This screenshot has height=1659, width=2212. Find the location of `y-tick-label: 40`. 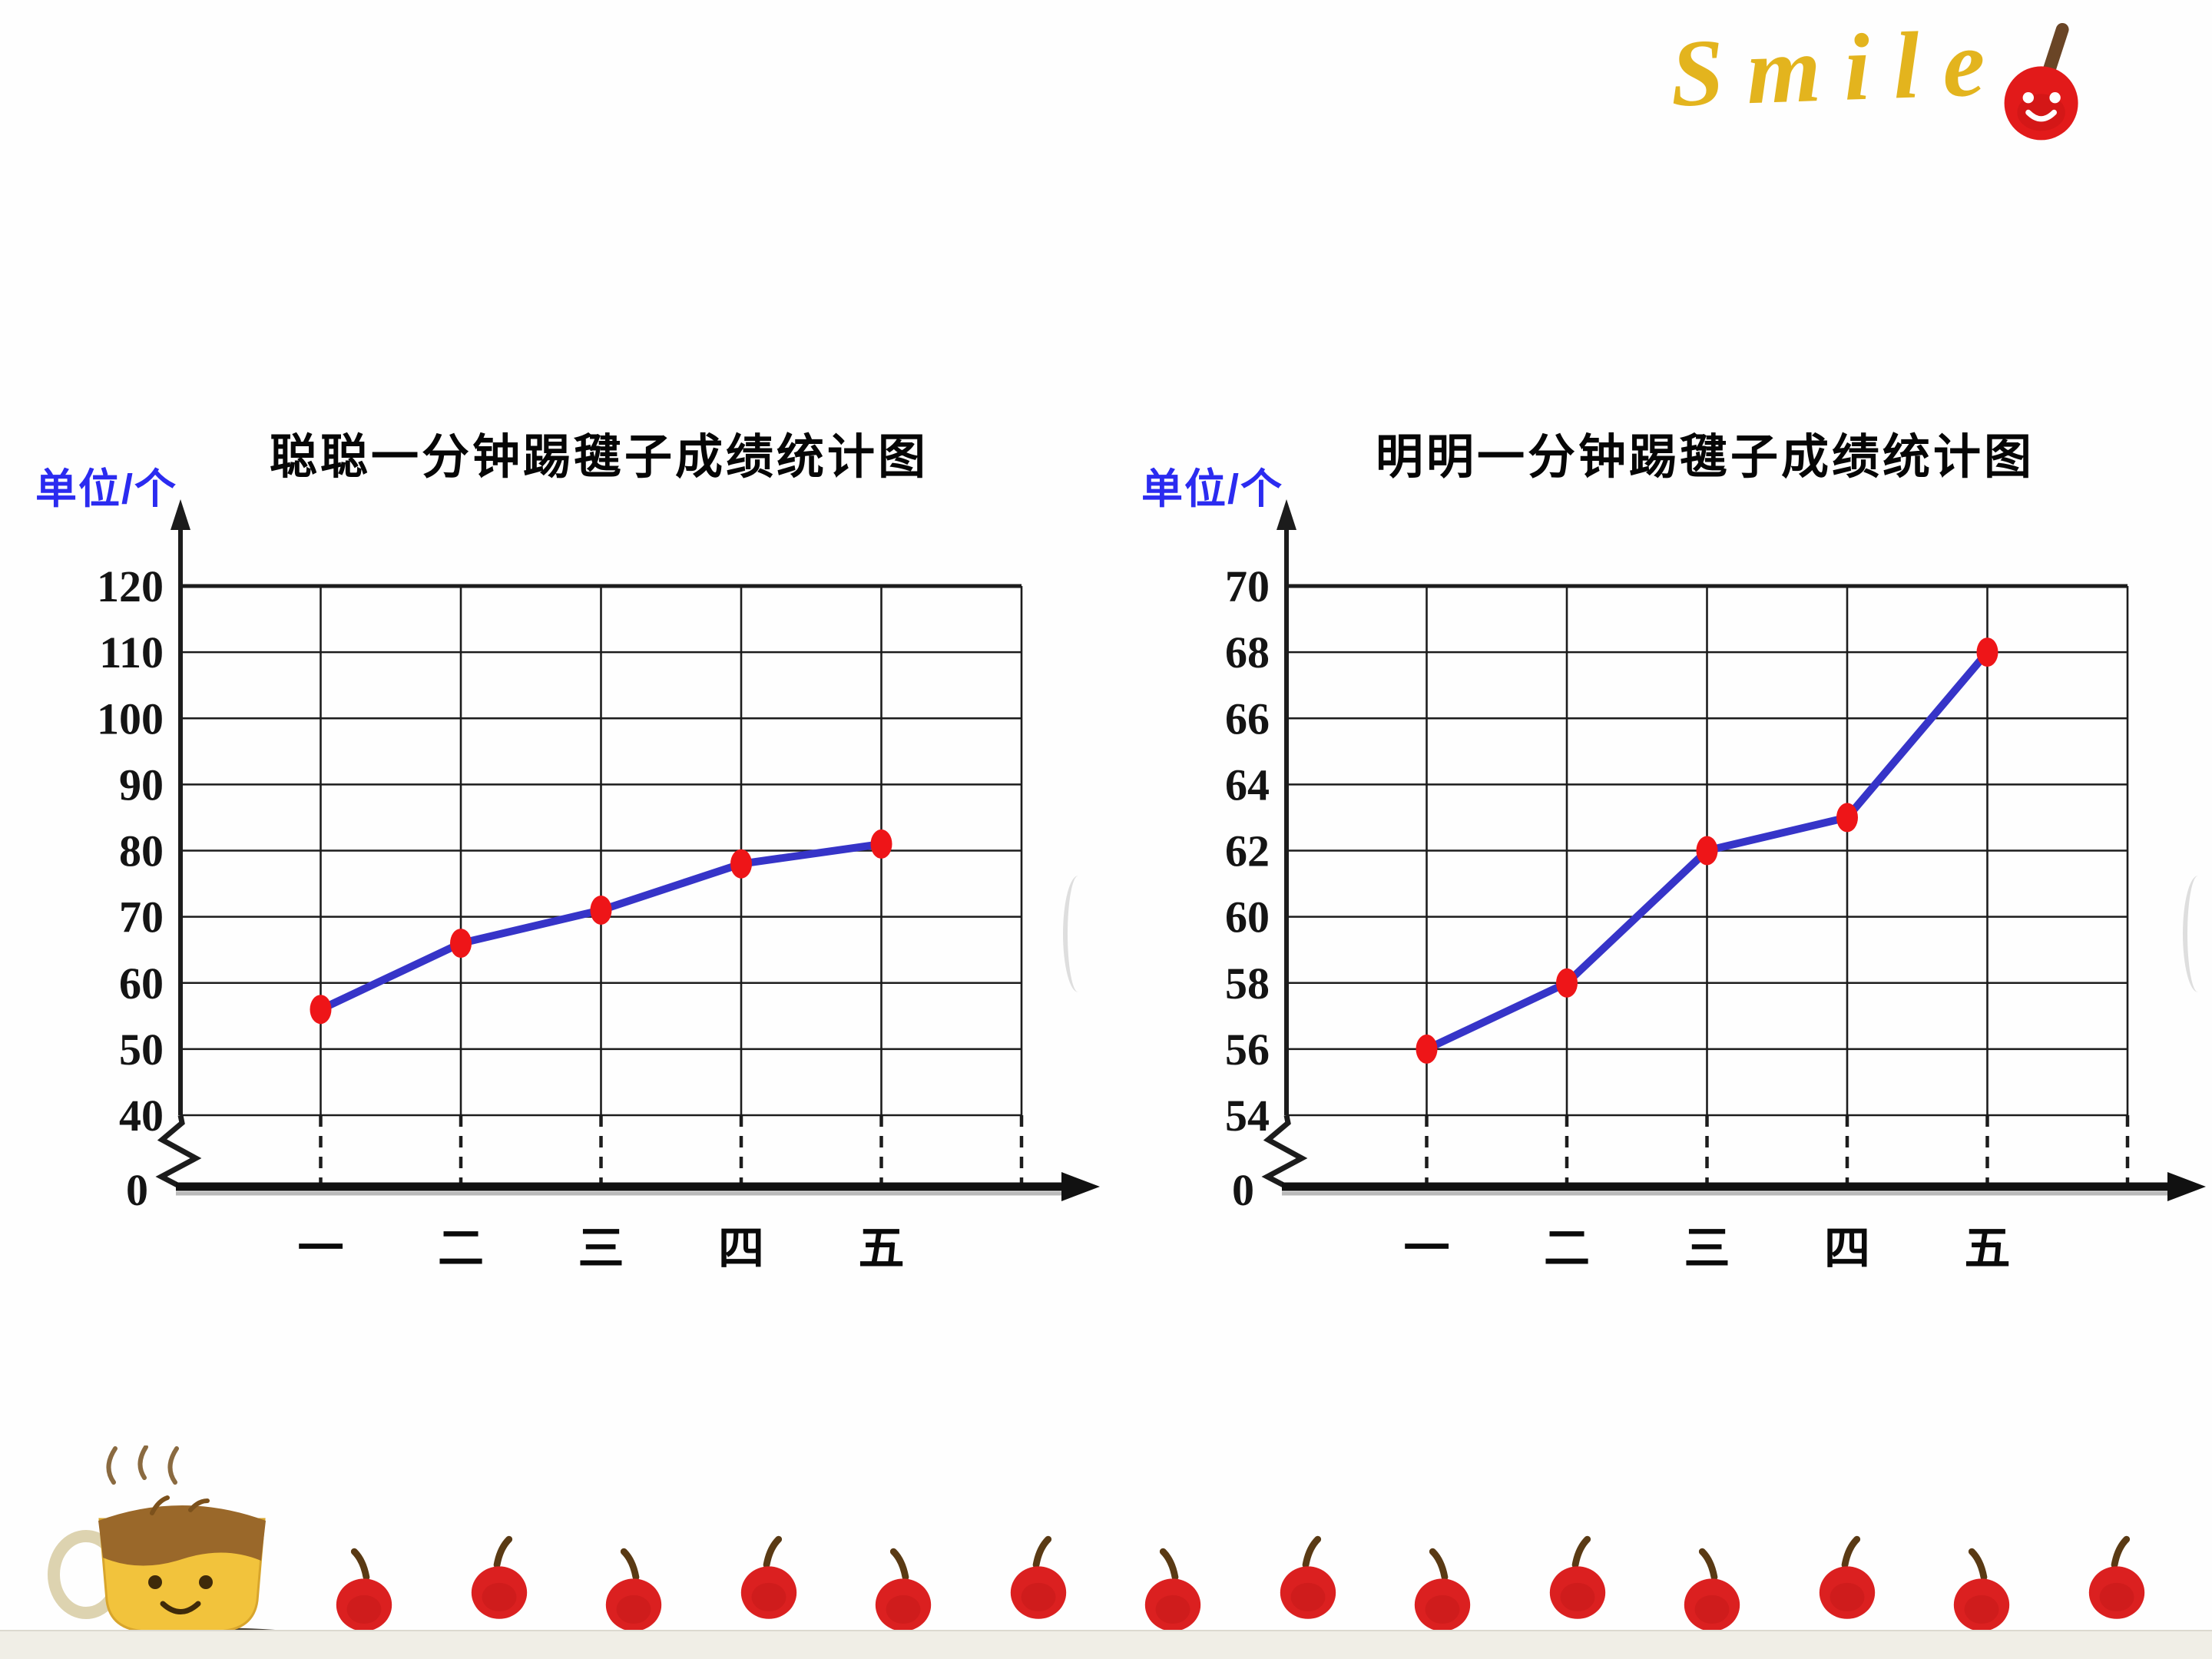

y-tick-label: 40 is located at coordinates (141, 1116).